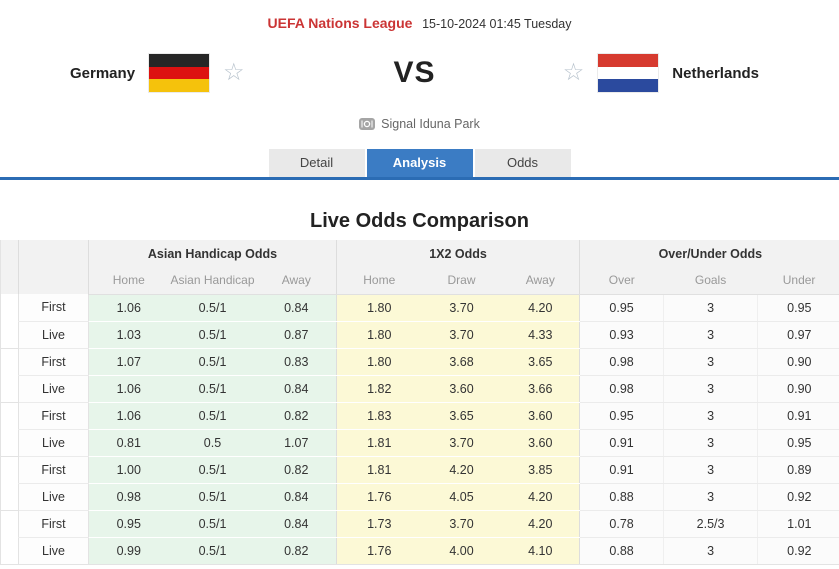 This screenshot has width=839, height=569. I want to click on section-title: Live Odds Comparison, so click(419, 221).